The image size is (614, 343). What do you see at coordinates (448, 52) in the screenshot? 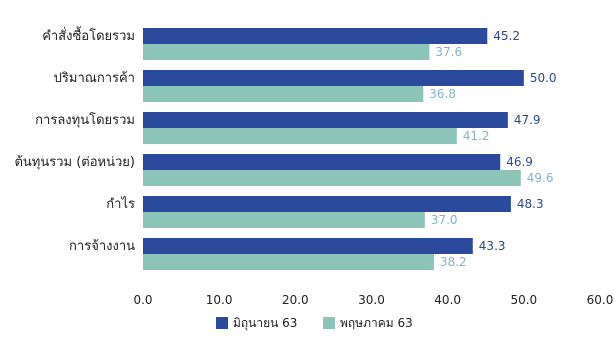
I see `value-label: 37.6` at bounding box center [448, 52].